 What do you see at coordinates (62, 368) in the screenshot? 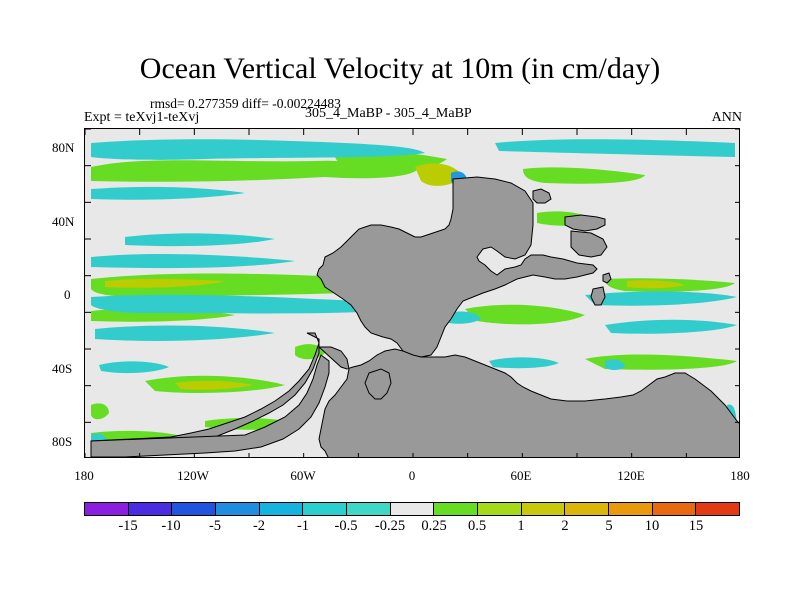
I see `lat-tick-40s: 40S` at bounding box center [62, 368].